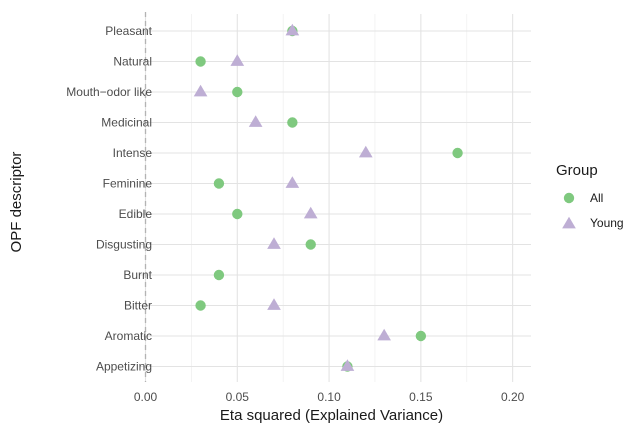 The image size is (628, 425). Describe the element at coordinates (16, 202) in the screenshot. I see `y-axis-title: OPF descriptor` at that location.